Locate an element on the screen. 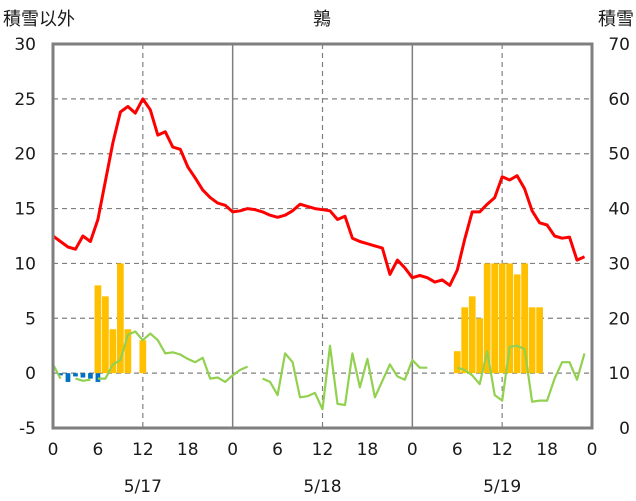  right-axis-tick-label: 70 is located at coordinates (619, 45).